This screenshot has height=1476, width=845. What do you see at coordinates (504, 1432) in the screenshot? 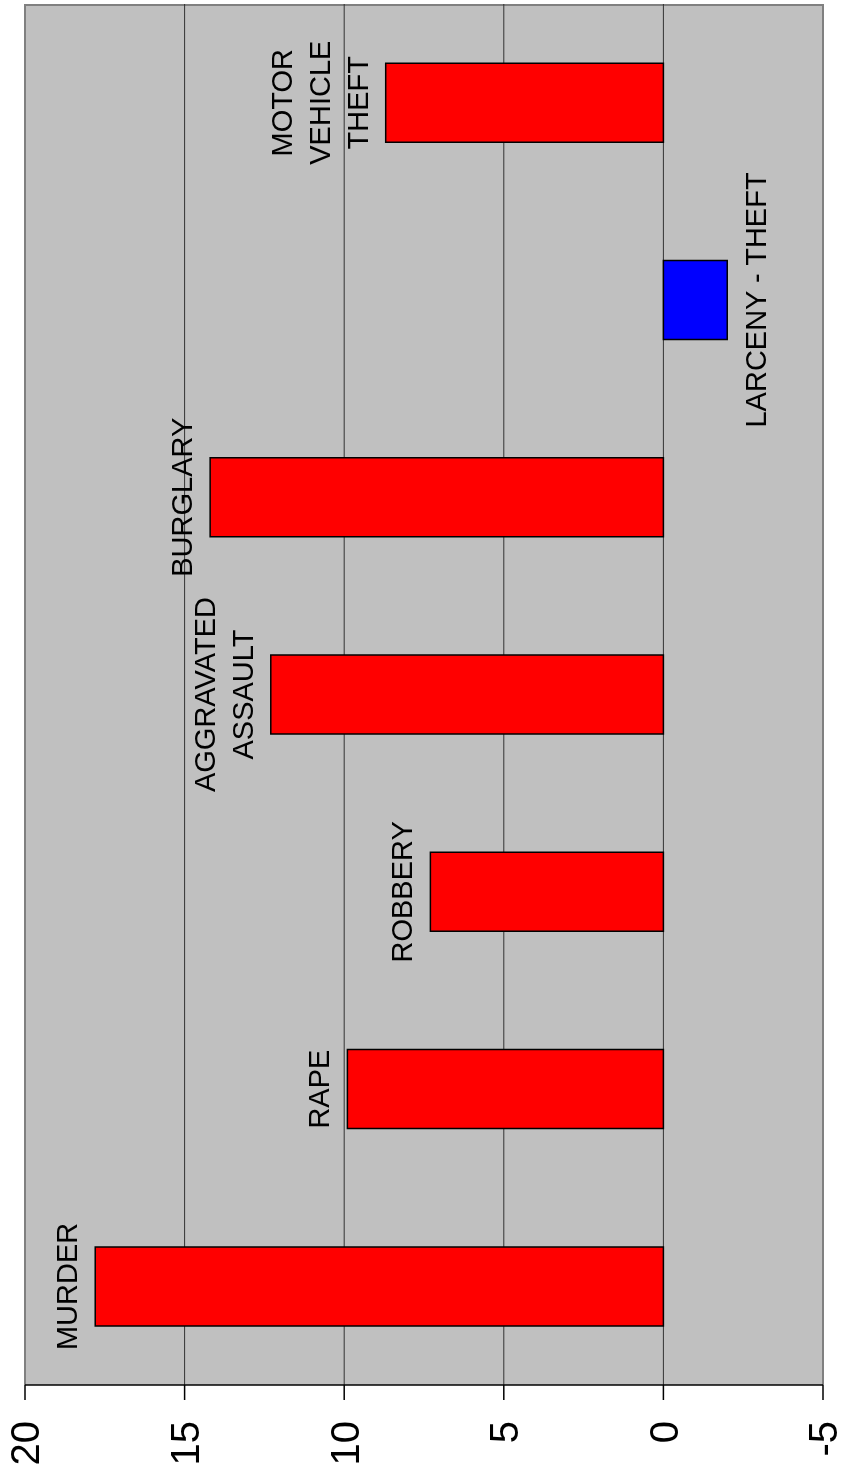
I see `x-tick-label: 5` at bounding box center [504, 1432].